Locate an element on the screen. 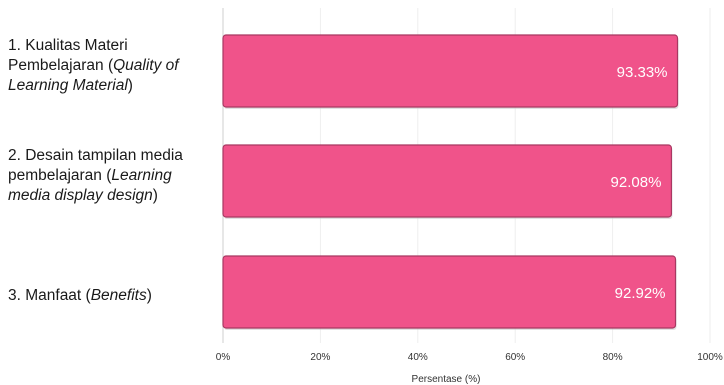  x-axis-ticks: 0% 20% 40% 60% 80% 100% is located at coordinates (469, 357).